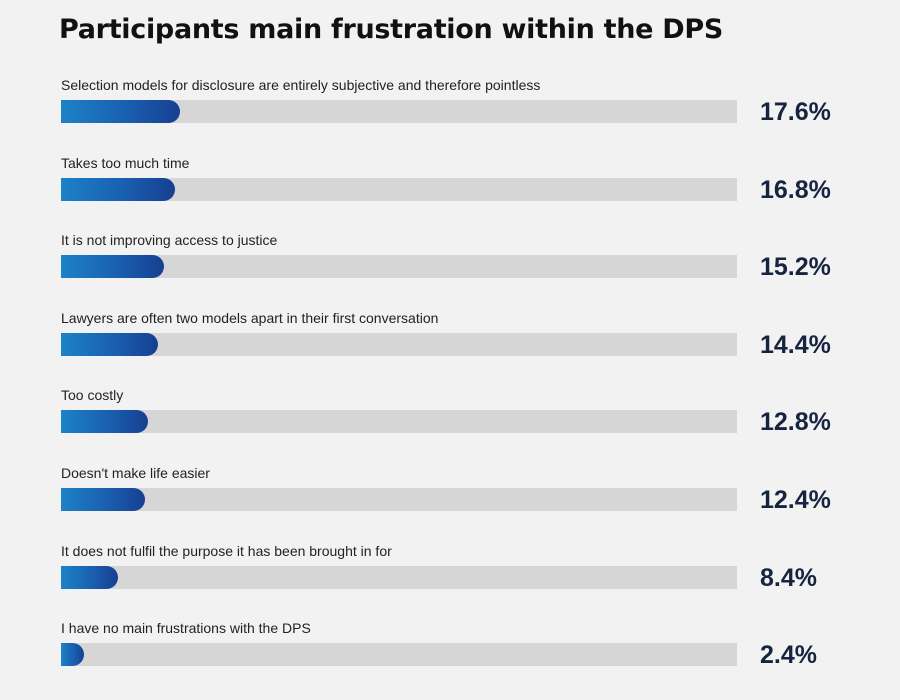 This screenshot has height=700, width=900. What do you see at coordinates (169, 240) in the screenshot?
I see `category-label: It is not improving access to justice` at bounding box center [169, 240].